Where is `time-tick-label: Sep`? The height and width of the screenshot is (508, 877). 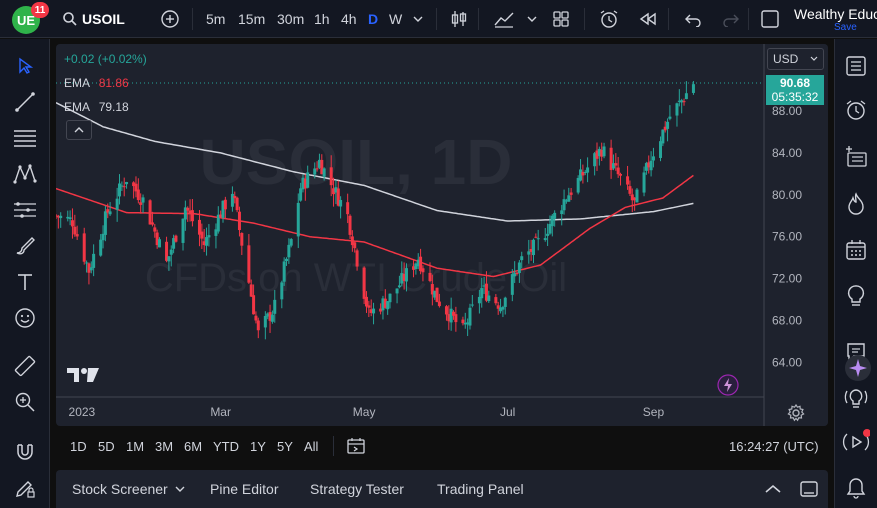 time-tick-label: Sep is located at coordinates (654, 412).